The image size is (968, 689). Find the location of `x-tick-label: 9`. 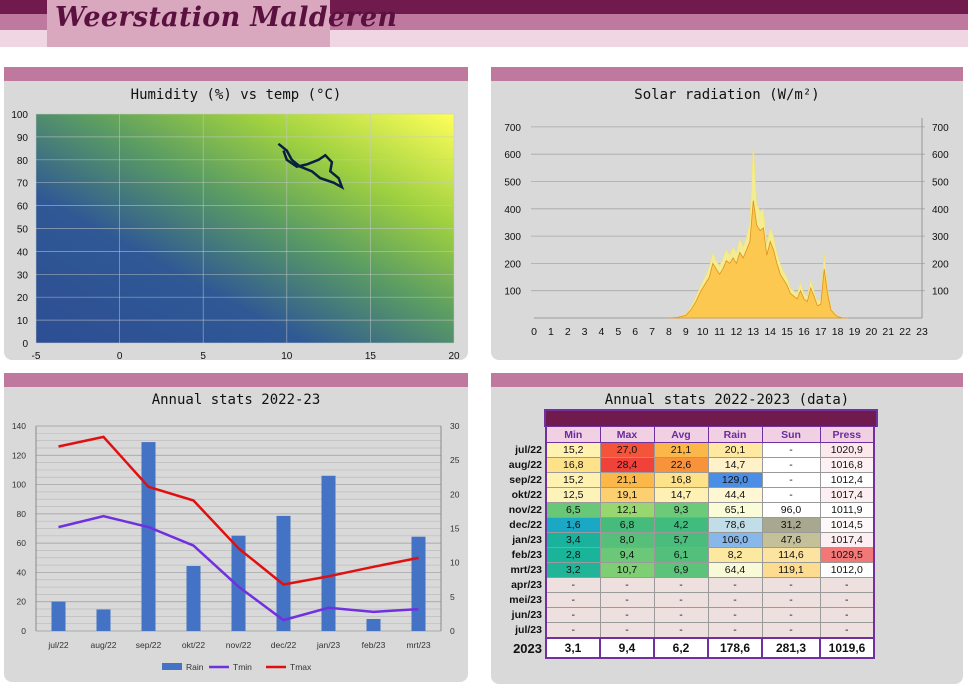

x-tick-label: 9 is located at coordinates (686, 332).